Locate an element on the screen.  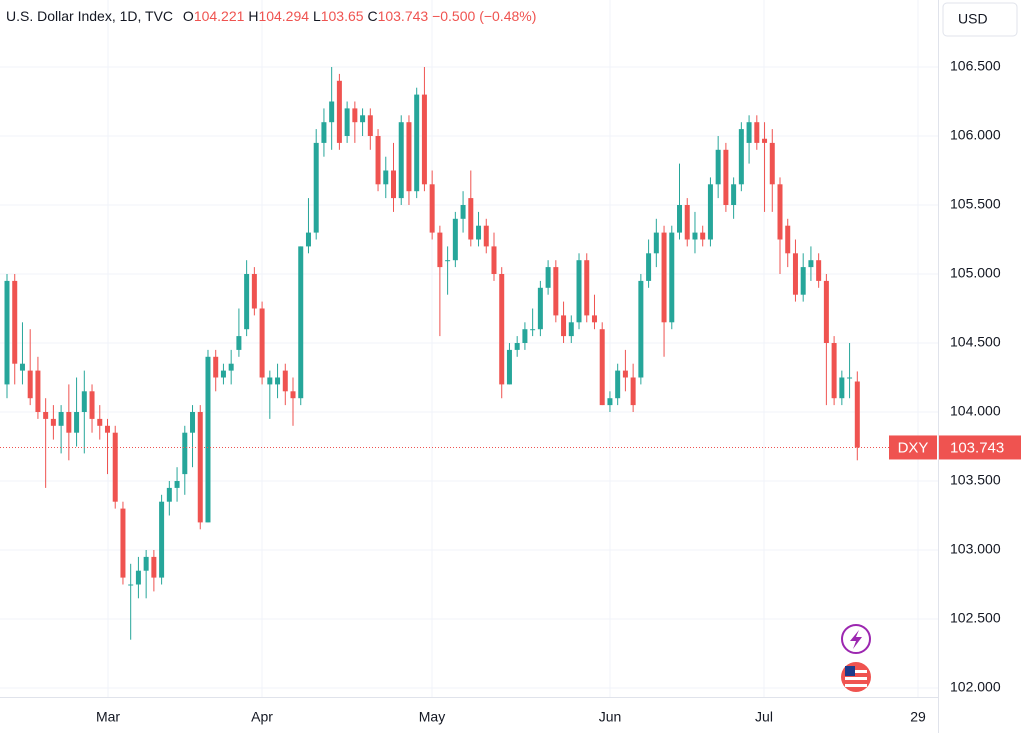
y-tick-label: 102.000 is located at coordinates (975, 687).